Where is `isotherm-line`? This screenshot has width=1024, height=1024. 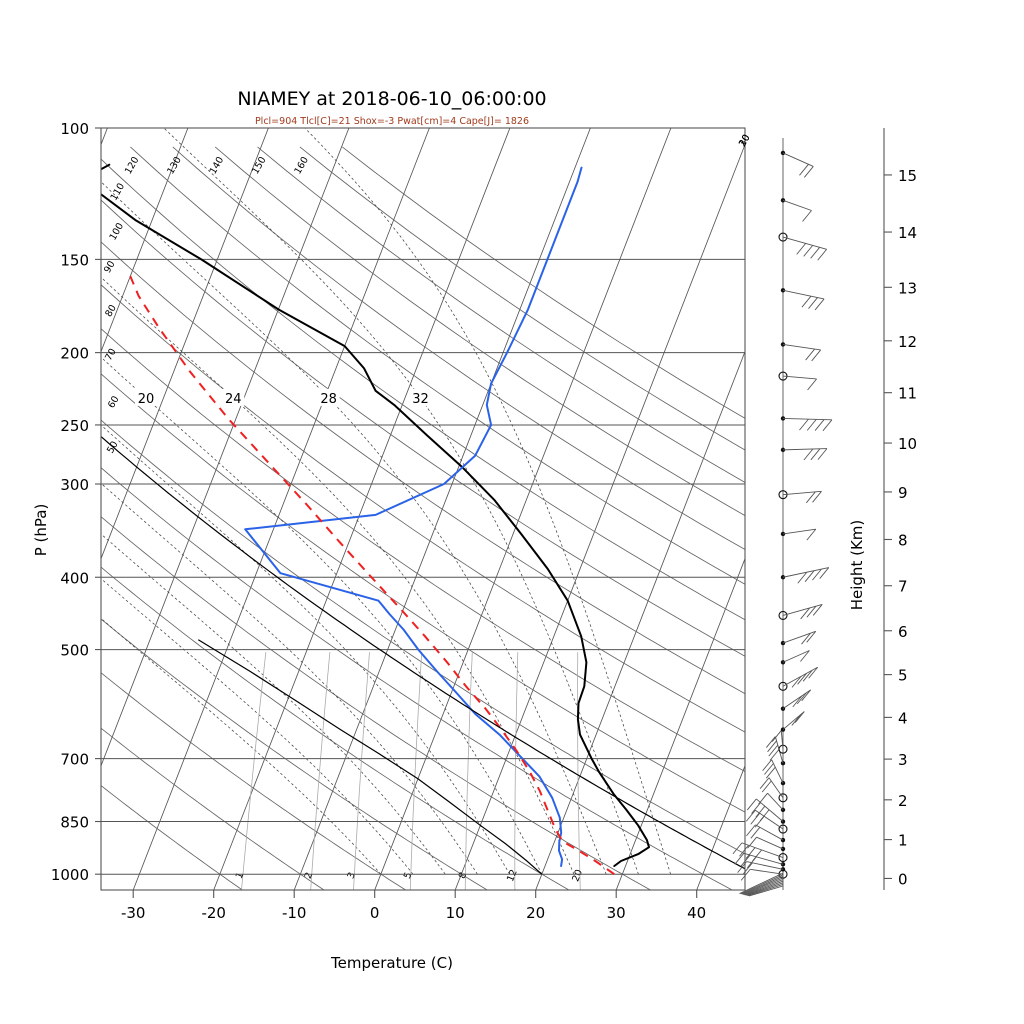
isotherm-line is located at coordinates (640, 620).